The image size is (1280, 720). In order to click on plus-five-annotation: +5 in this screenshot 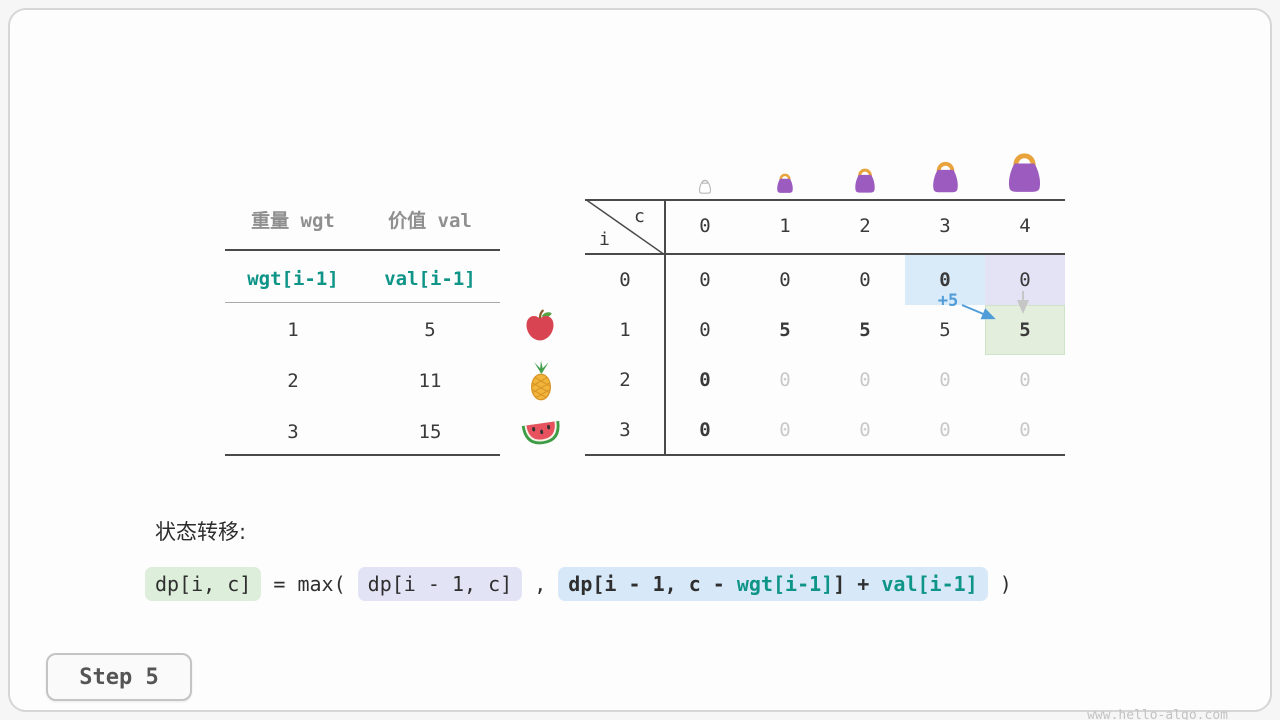, I will do `click(948, 301)`.